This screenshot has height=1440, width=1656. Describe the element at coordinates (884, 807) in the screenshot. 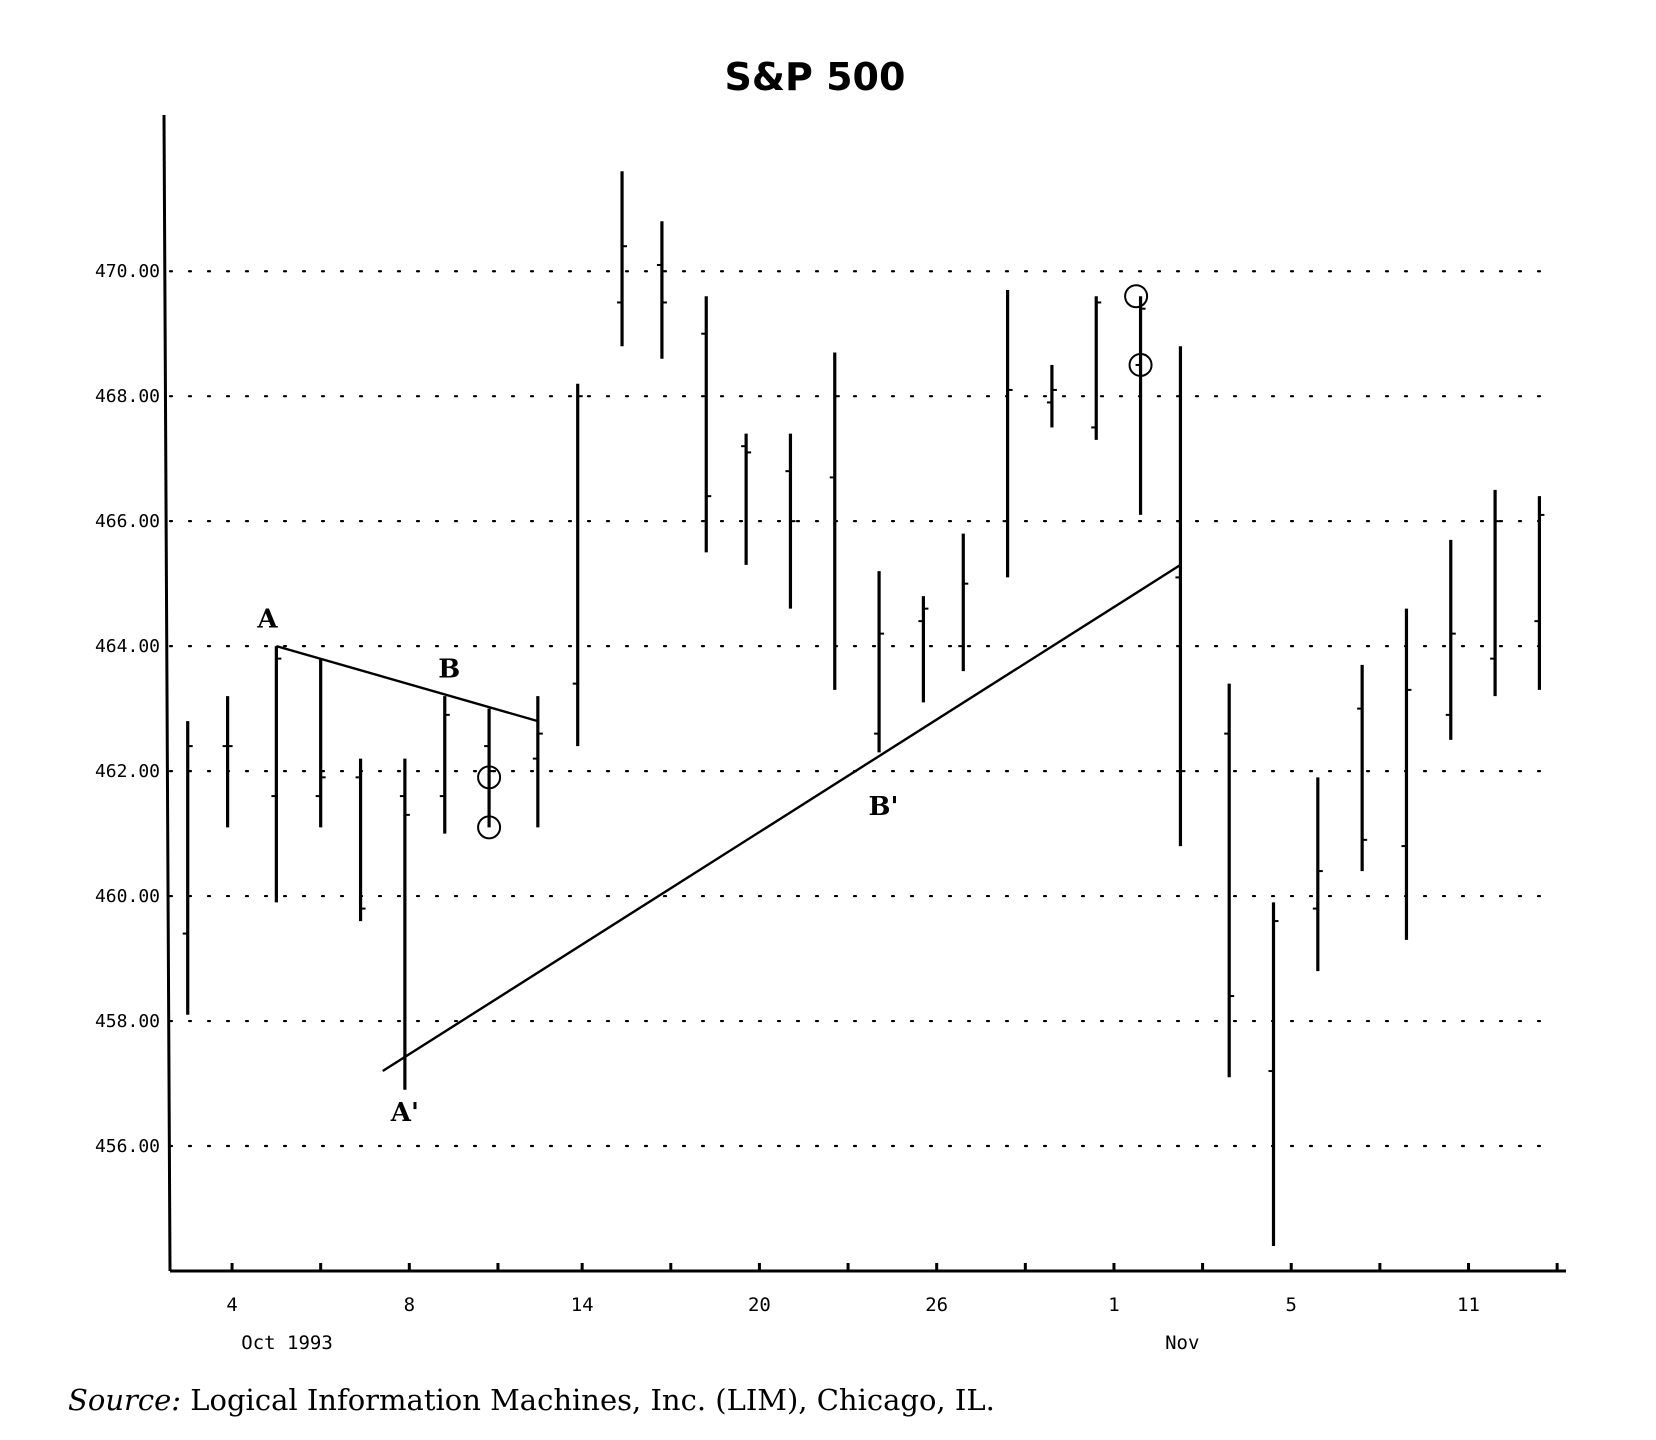

I see `annotation-label: B'` at that location.